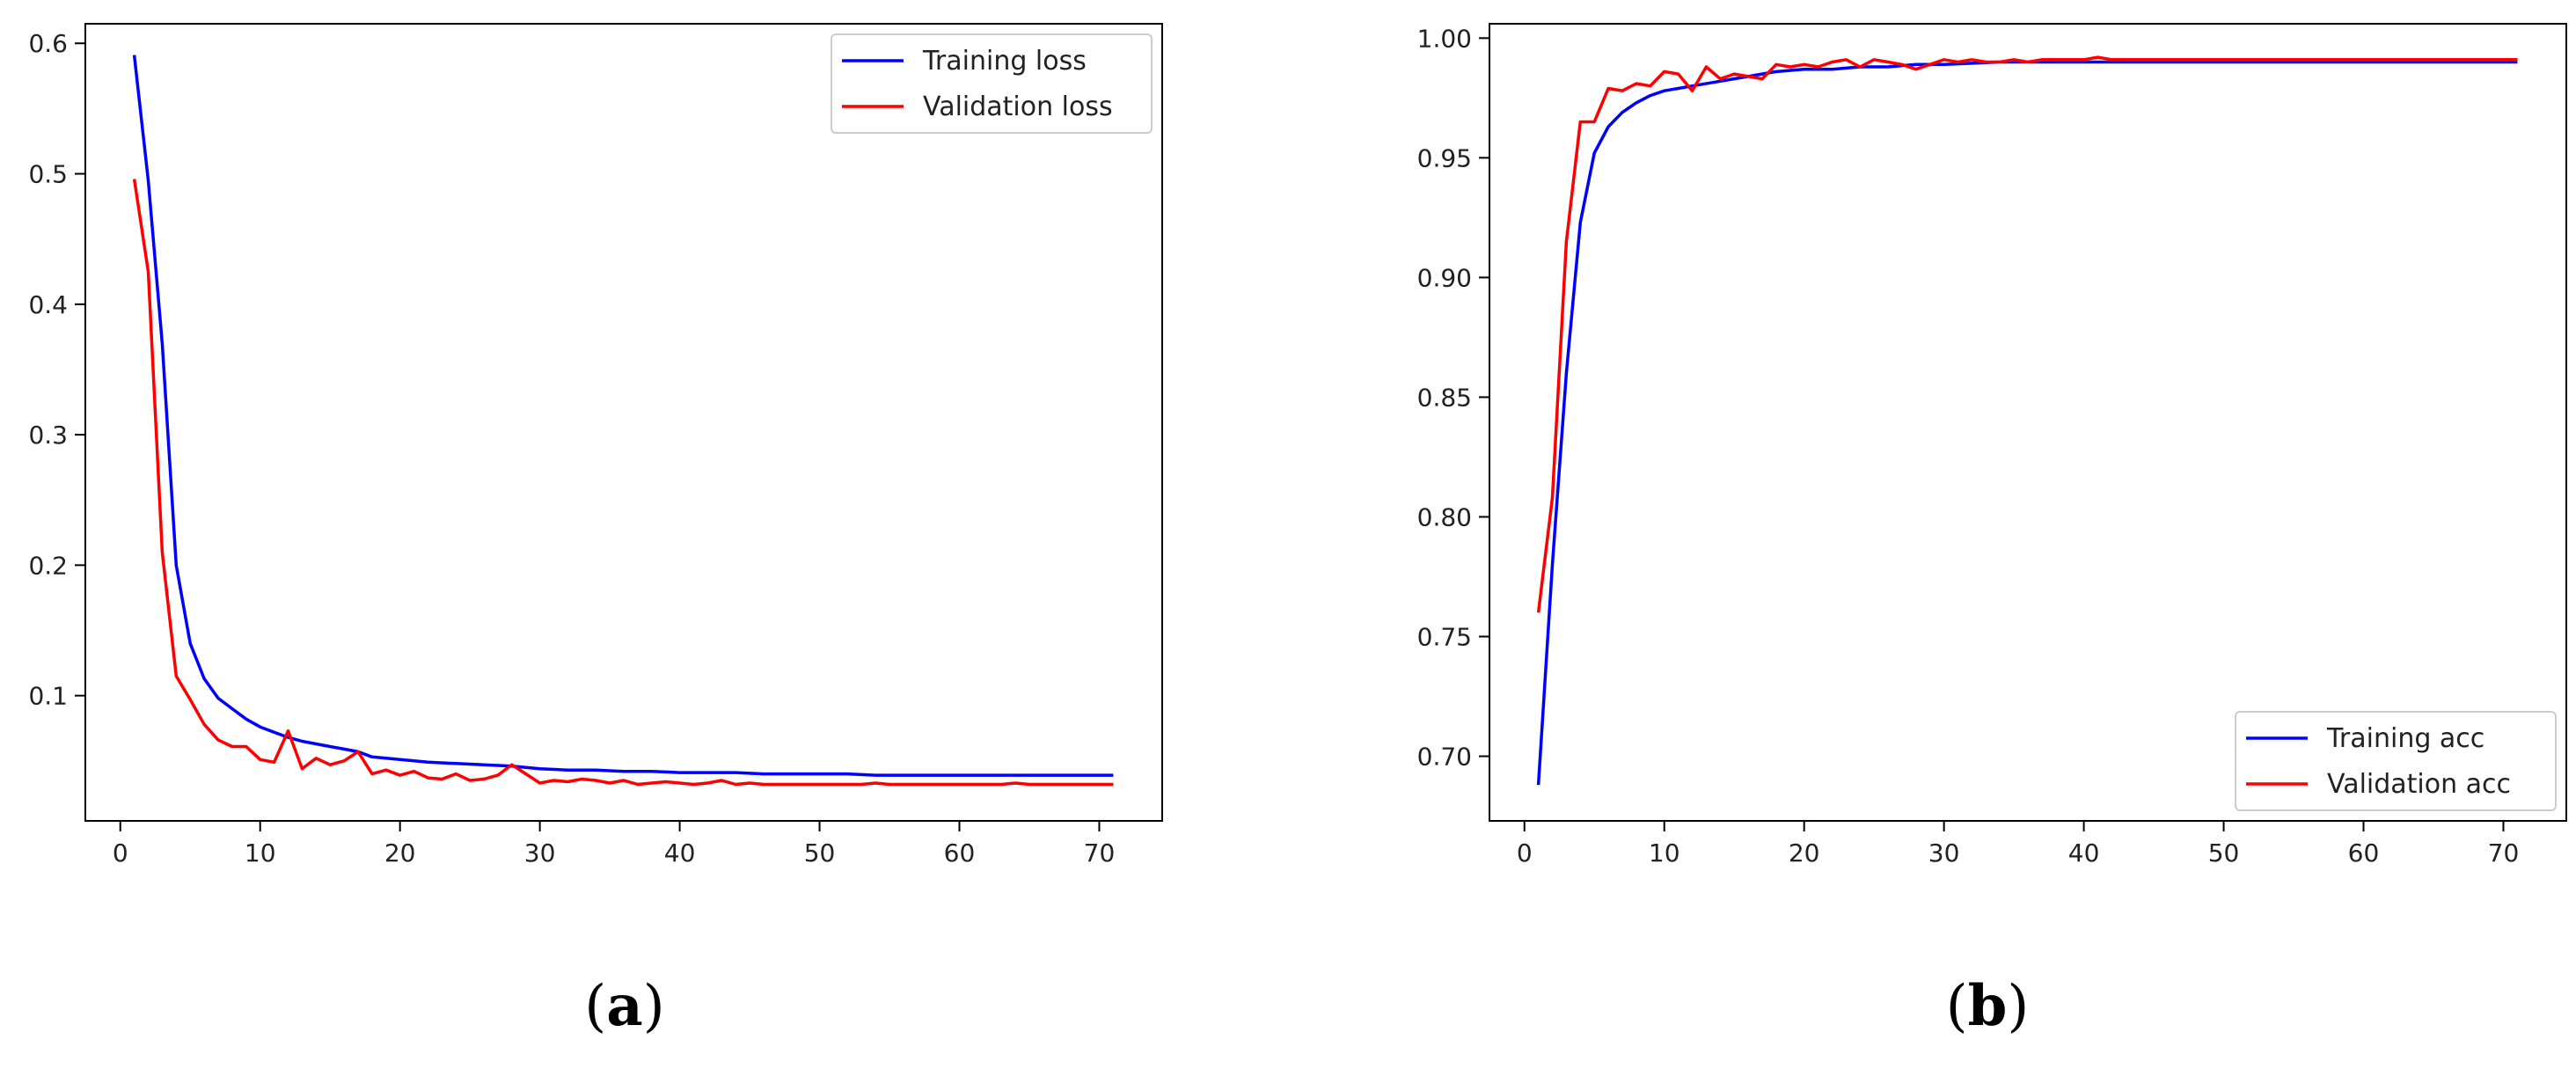 This screenshot has width=2576, height=1069. Describe the element at coordinates (1444, 397) in the screenshot. I see `y-tick-label: 0.85` at that location.